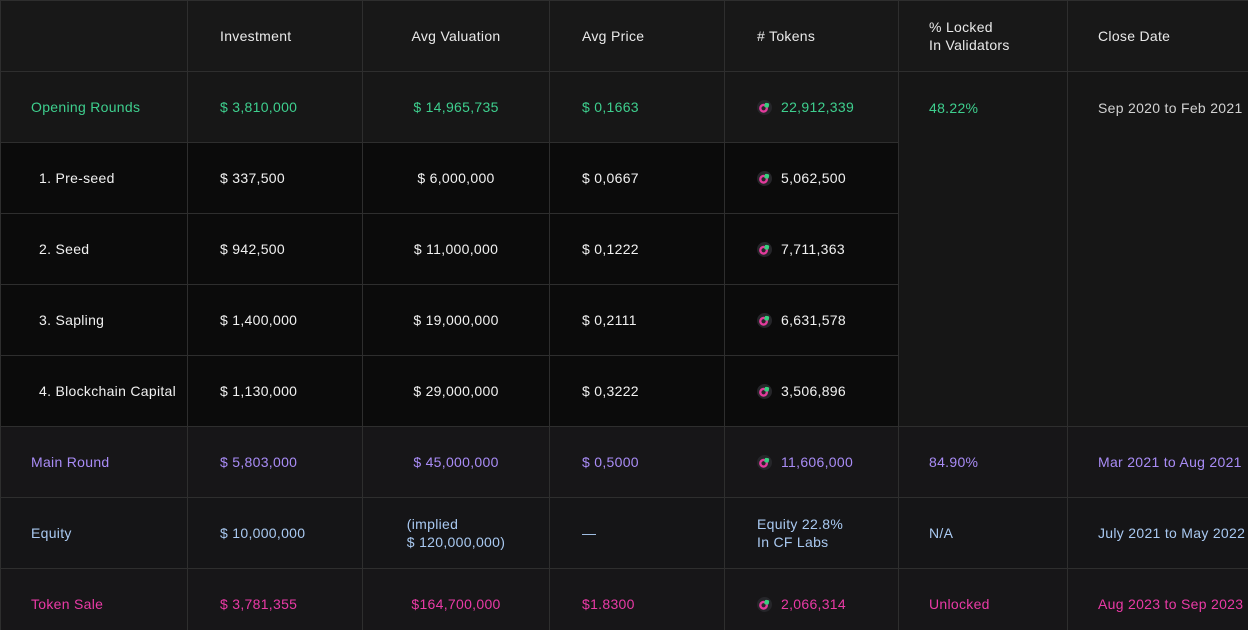  What do you see at coordinates (456, 107) in the screenshot?
I see `avg-valuation-value: $ 14,965,735` at bounding box center [456, 107].